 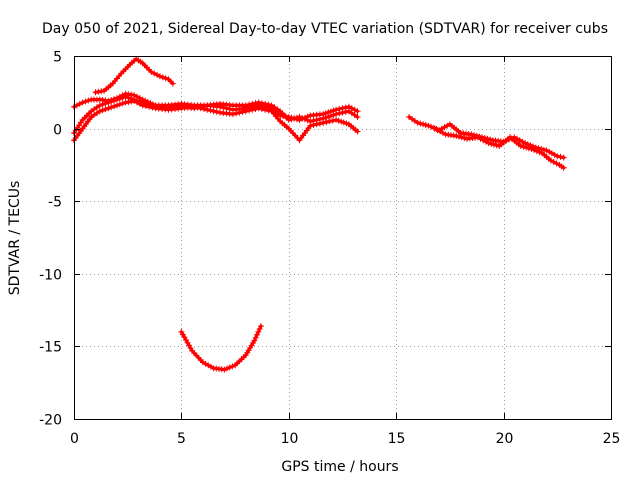 What do you see at coordinates (15, 238) in the screenshot?
I see `y-axis-label: SDTVAR / TECUs` at bounding box center [15, 238].